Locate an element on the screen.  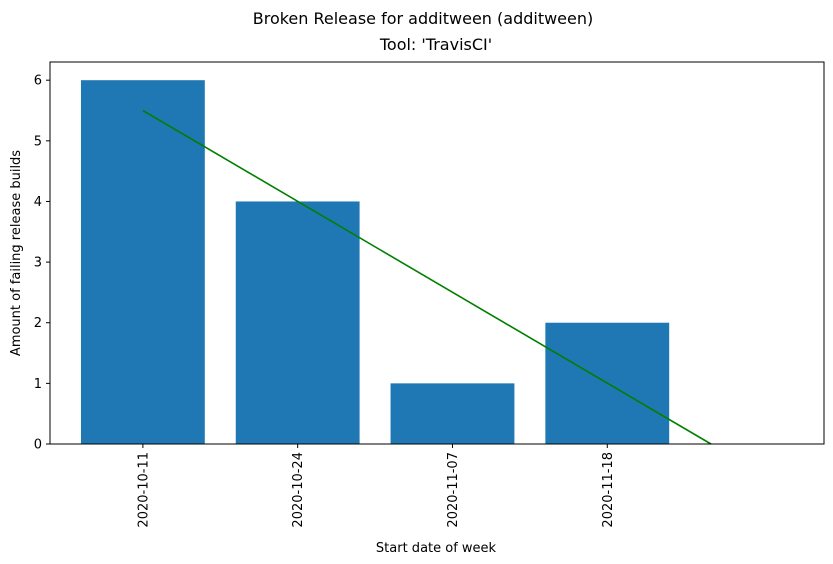
y-tick-label: 0 is located at coordinates (38, 445).